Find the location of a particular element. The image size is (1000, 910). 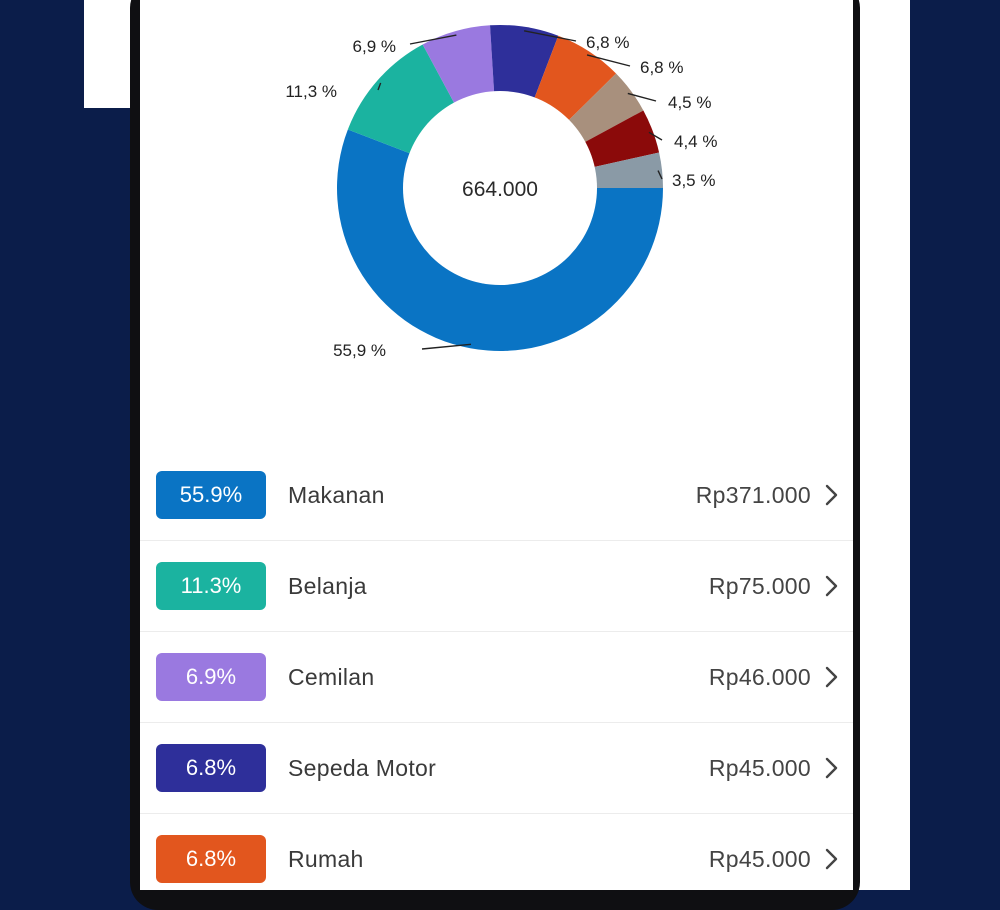

slice-percent-label: 55,9 % is located at coordinates (359, 350).